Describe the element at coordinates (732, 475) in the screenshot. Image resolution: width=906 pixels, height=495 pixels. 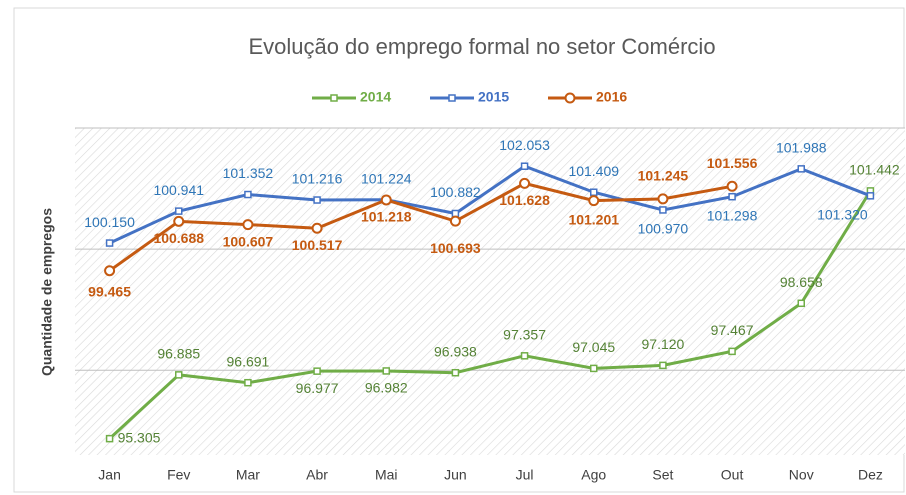
I see `x-tick-label: Out` at that location.